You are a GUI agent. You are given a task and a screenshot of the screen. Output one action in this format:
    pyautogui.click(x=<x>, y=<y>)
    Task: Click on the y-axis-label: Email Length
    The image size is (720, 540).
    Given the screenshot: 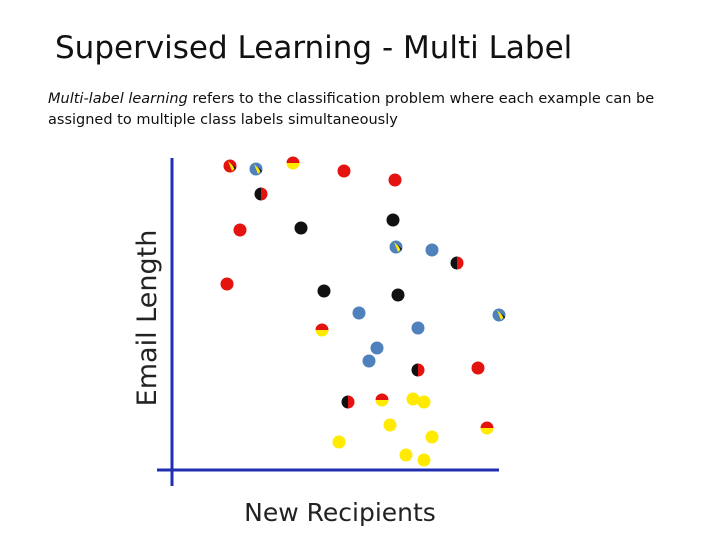 What is the action you would take?
    pyautogui.click(x=147, y=318)
    